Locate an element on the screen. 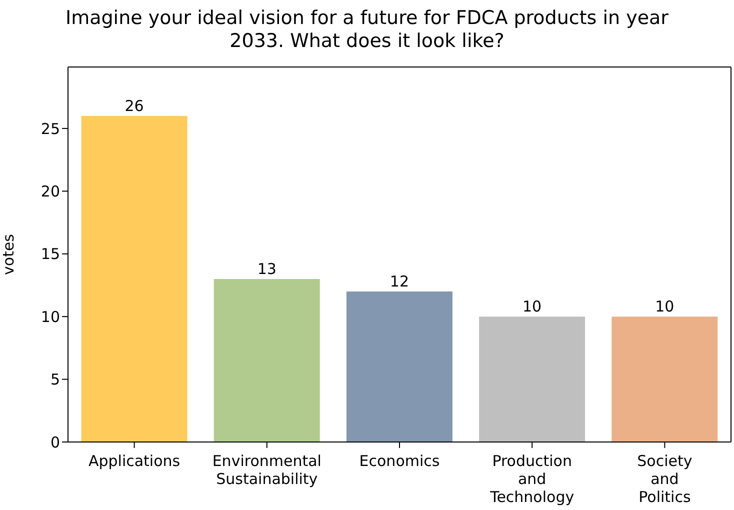 The image size is (734, 510). data-label: 13 is located at coordinates (266, 269).